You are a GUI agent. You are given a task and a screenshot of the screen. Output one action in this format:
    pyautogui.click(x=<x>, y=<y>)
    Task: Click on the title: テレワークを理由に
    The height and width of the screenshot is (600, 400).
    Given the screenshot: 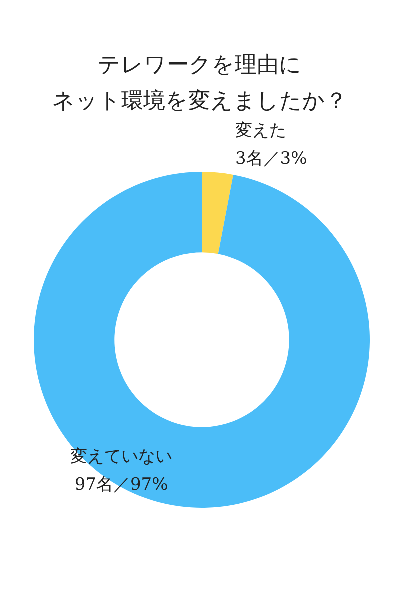 What is the action you would take?
    pyautogui.click(x=200, y=65)
    